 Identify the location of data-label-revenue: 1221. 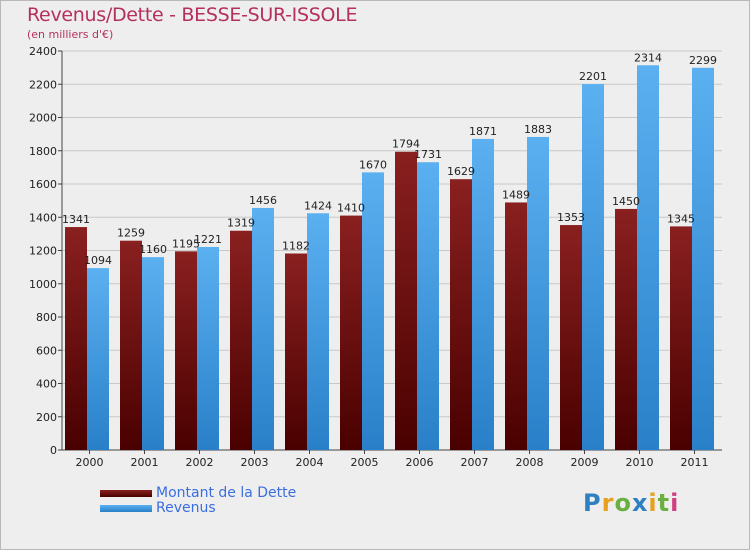
(208, 239).